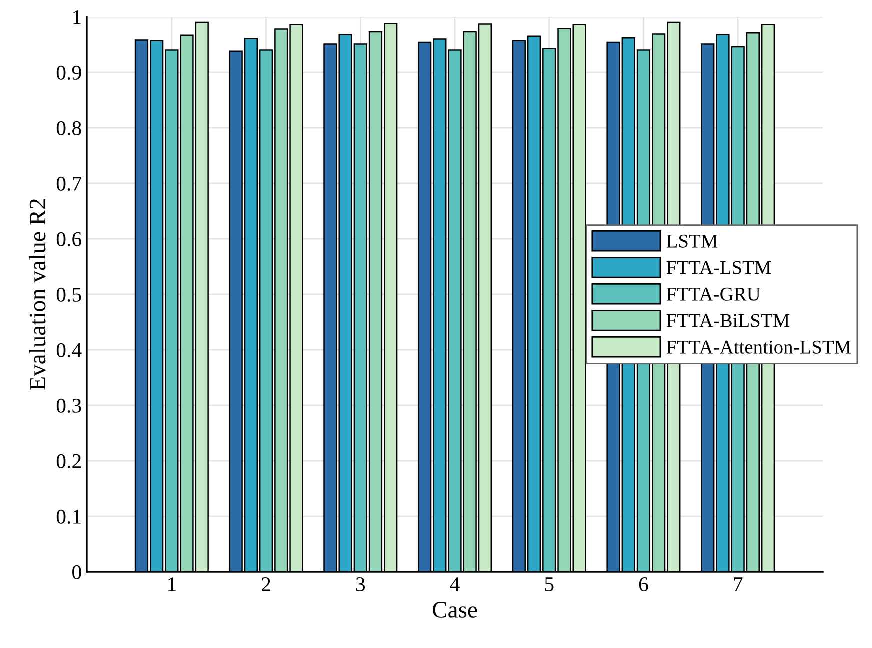  I want to click on y-tick-label: 0.2, so click(68, 461).